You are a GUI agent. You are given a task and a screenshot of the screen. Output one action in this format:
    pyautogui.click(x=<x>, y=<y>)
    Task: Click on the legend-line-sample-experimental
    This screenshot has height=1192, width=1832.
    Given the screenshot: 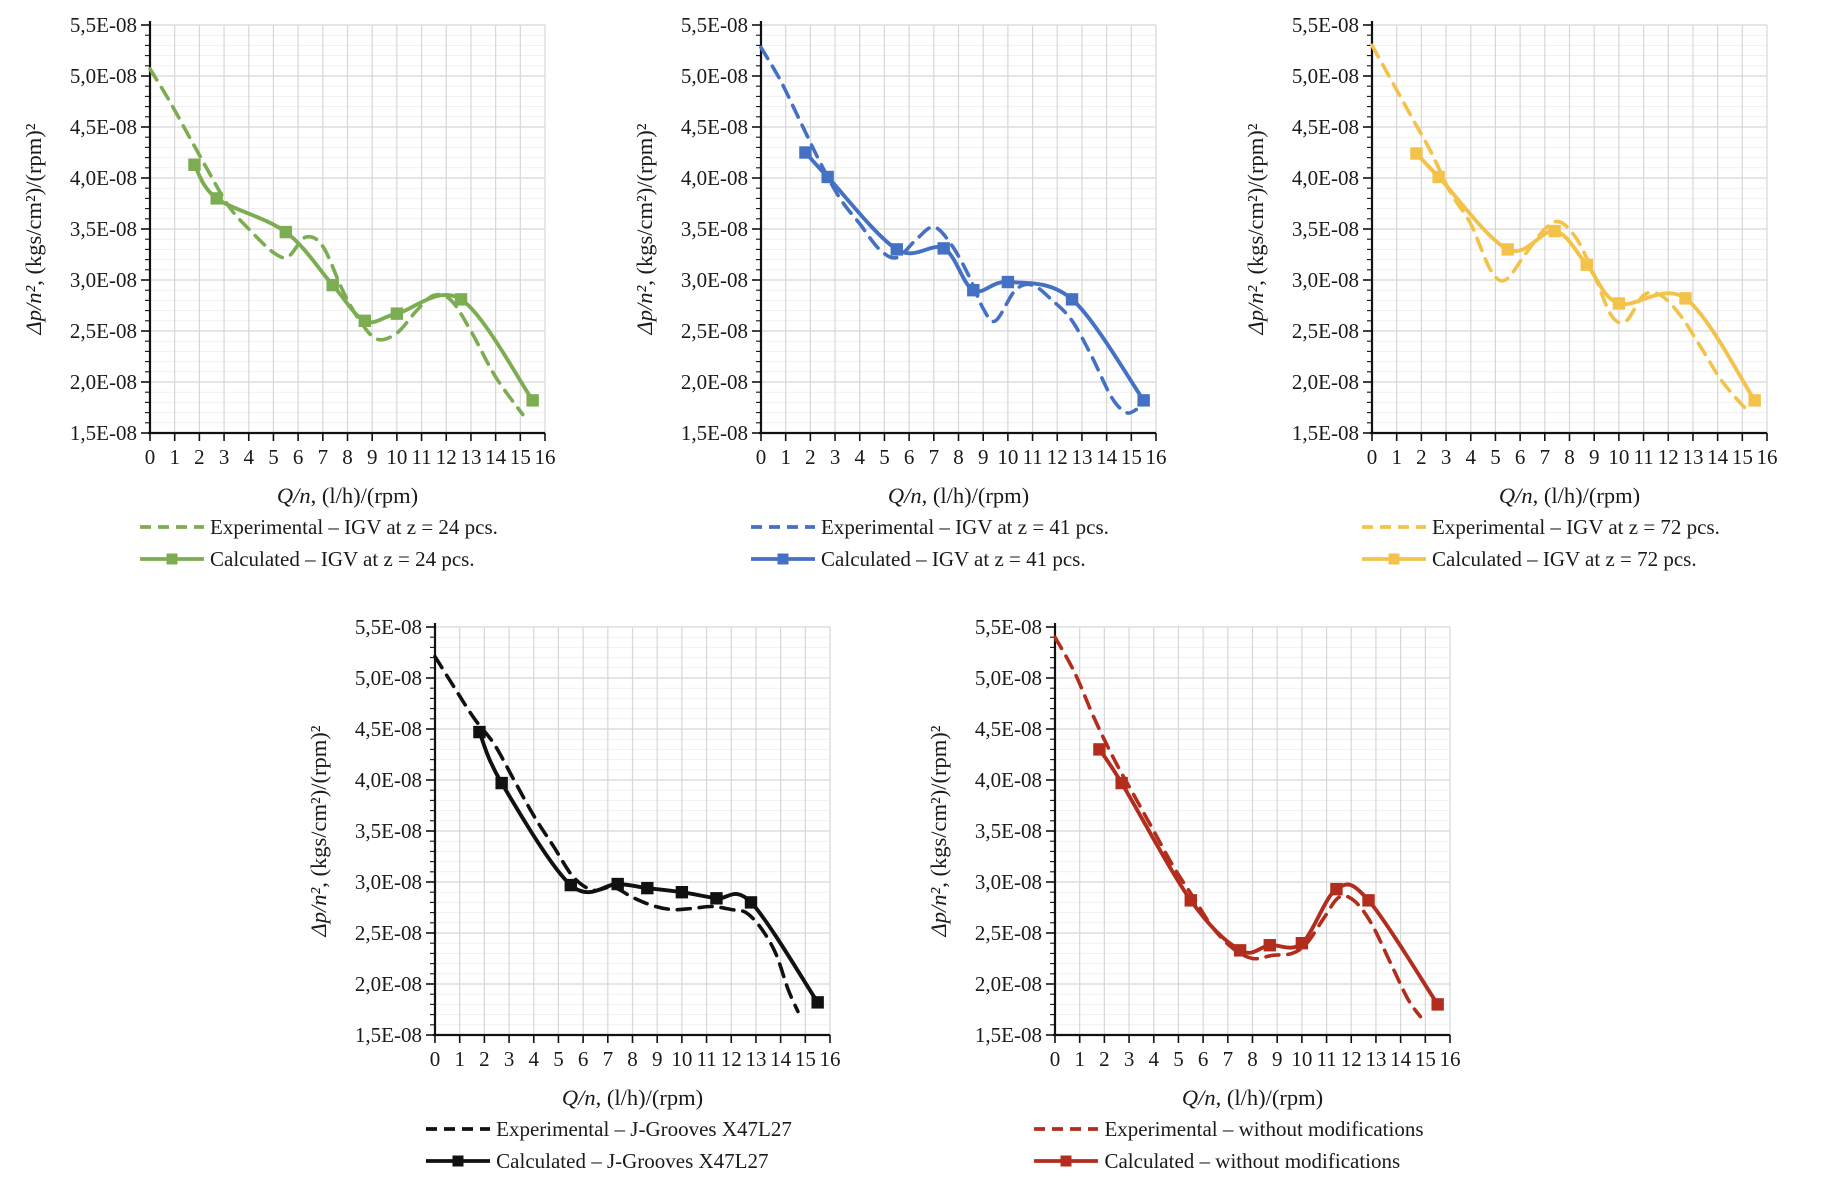 What is the action you would take?
    pyautogui.click(x=1394, y=527)
    